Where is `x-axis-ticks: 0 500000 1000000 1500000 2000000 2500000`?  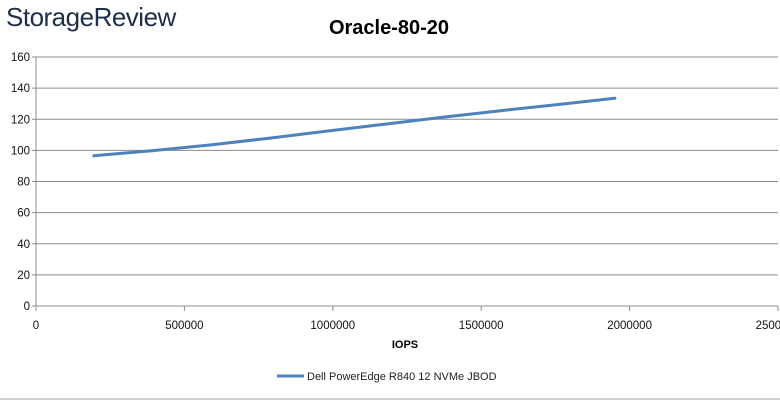
x-axis-ticks: 0 500000 1000000 1500000 2000000 2500000 is located at coordinates (406, 319).